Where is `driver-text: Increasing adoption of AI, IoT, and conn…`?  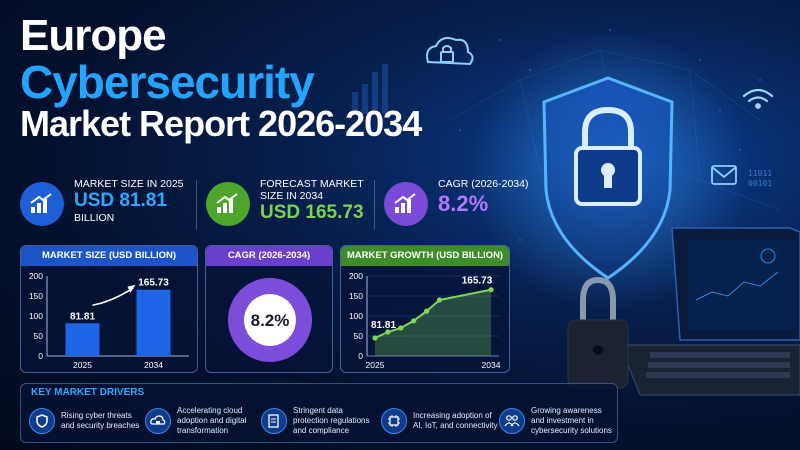
driver-text: Increasing adoption of AI, IoT, and conn… is located at coordinates (455, 420).